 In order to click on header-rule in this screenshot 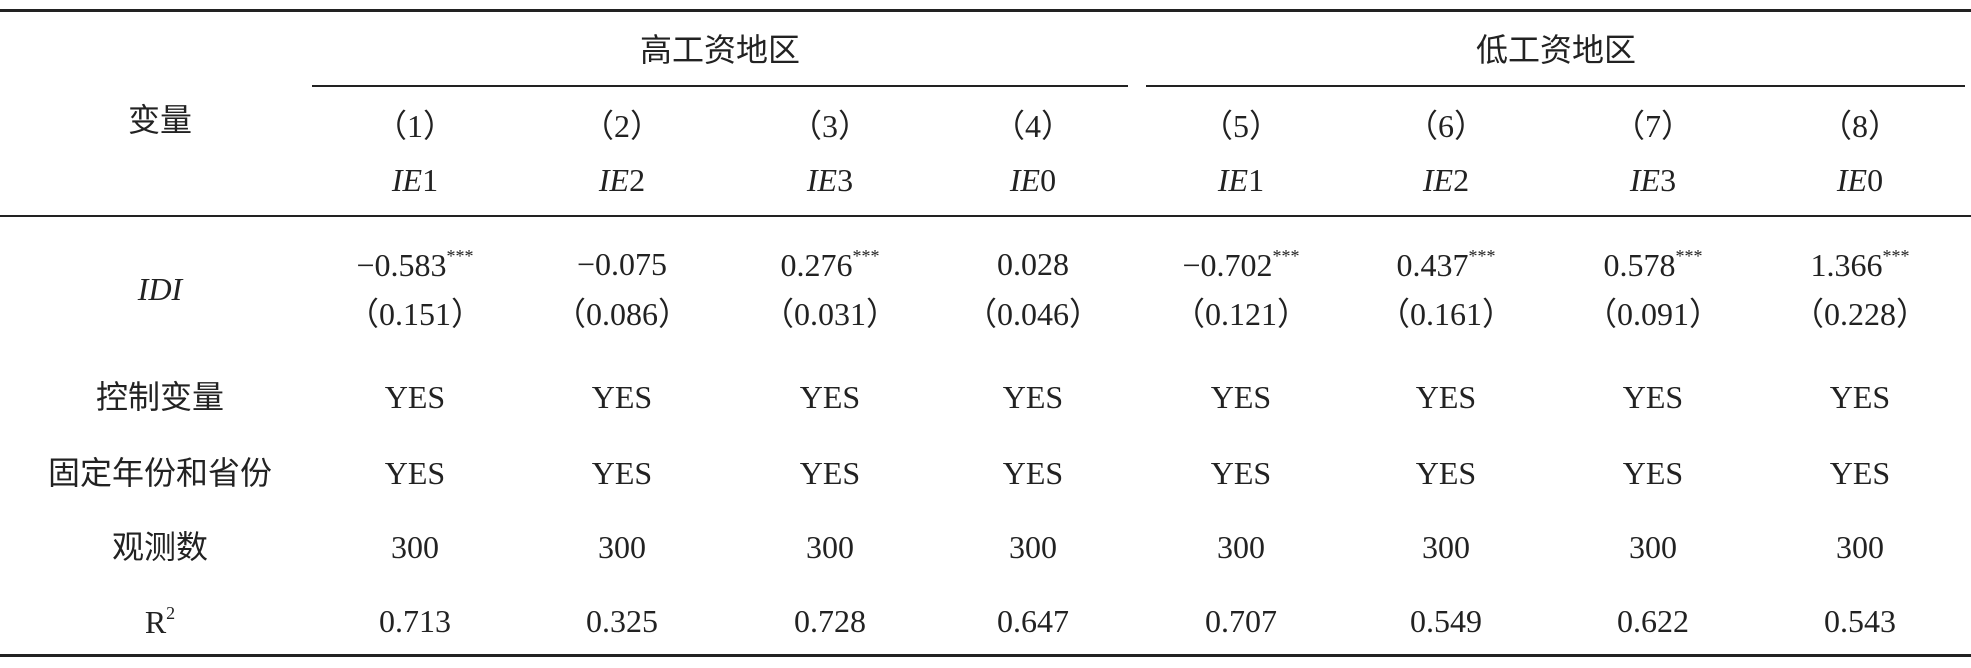, I will do `click(985, 216)`.